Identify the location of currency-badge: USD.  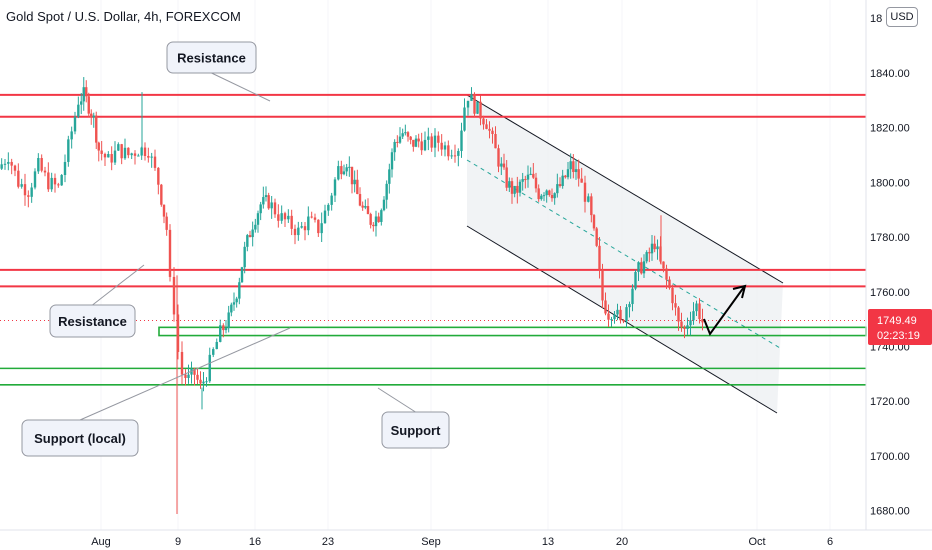
(902, 17).